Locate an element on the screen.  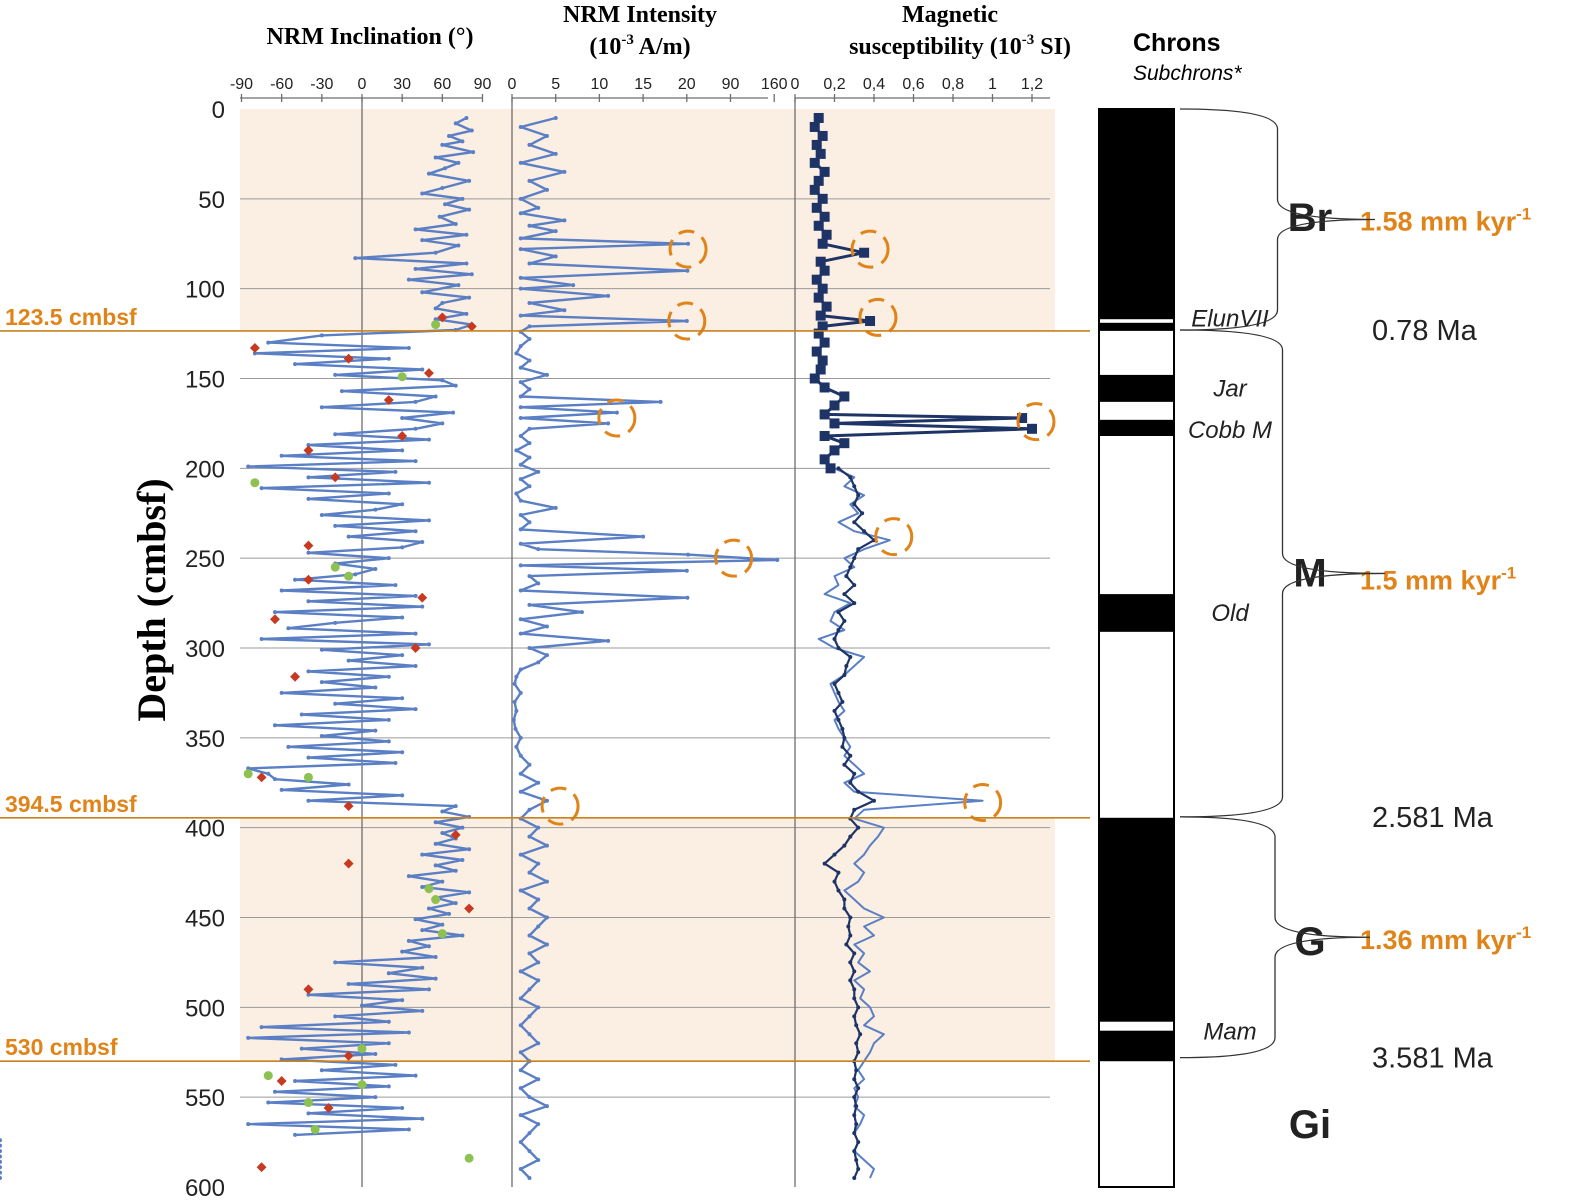
susceptibility-title-line2: susceptibility (10-3 SI) is located at coordinates (960, 46).